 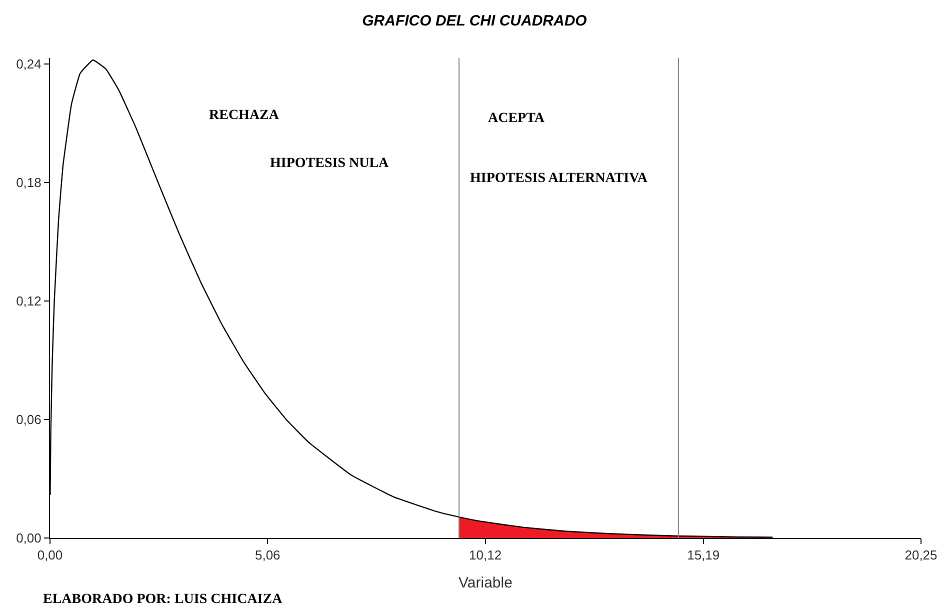 What do you see at coordinates (29, 420) in the screenshot?
I see `y-tick-label: 0,06` at bounding box center [29, 420].